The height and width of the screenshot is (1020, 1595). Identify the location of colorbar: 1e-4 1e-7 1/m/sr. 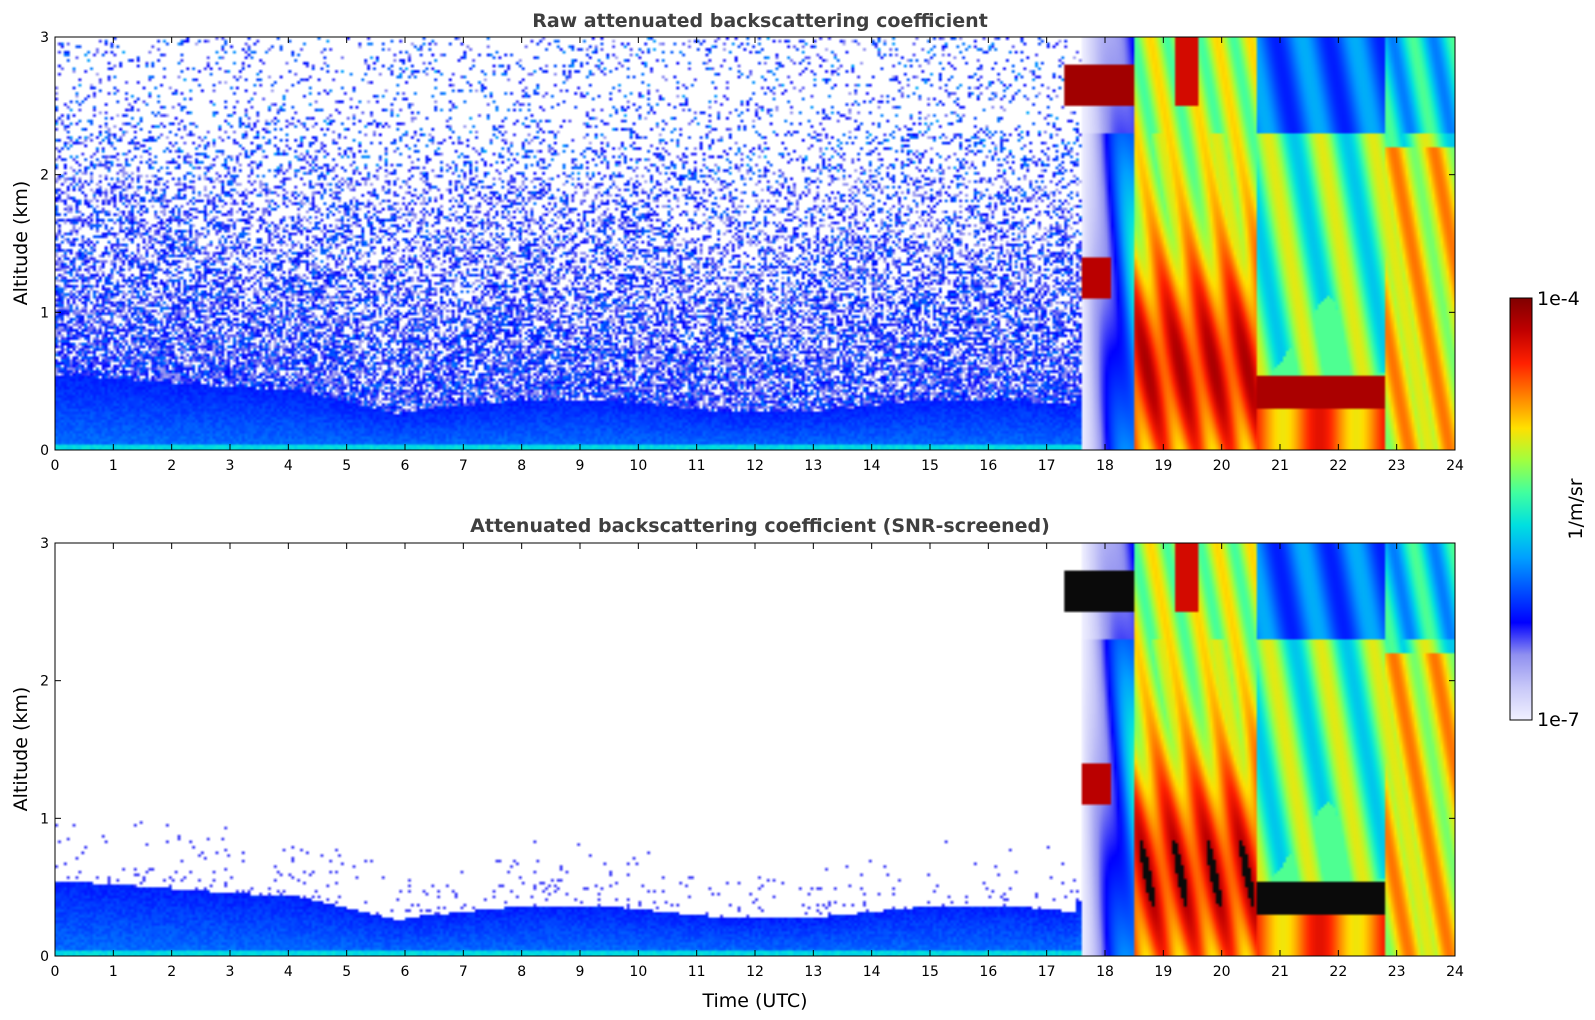
(1548, 509).